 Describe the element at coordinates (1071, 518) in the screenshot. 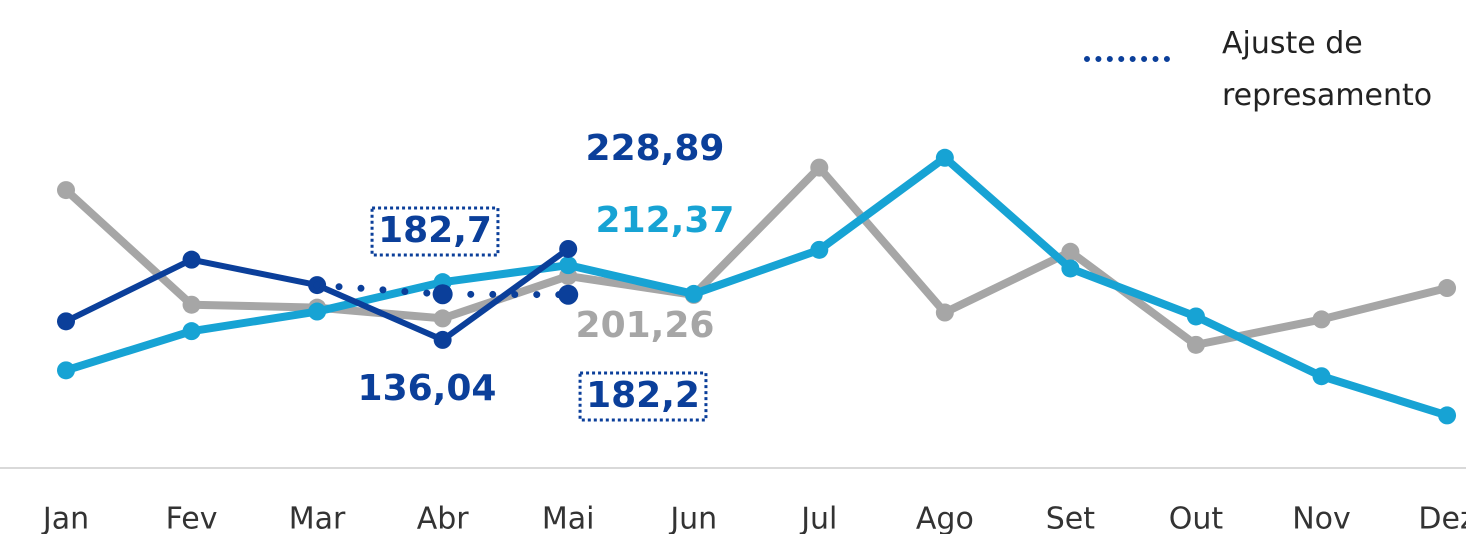

I see `x-tick-label: Set` at that location.